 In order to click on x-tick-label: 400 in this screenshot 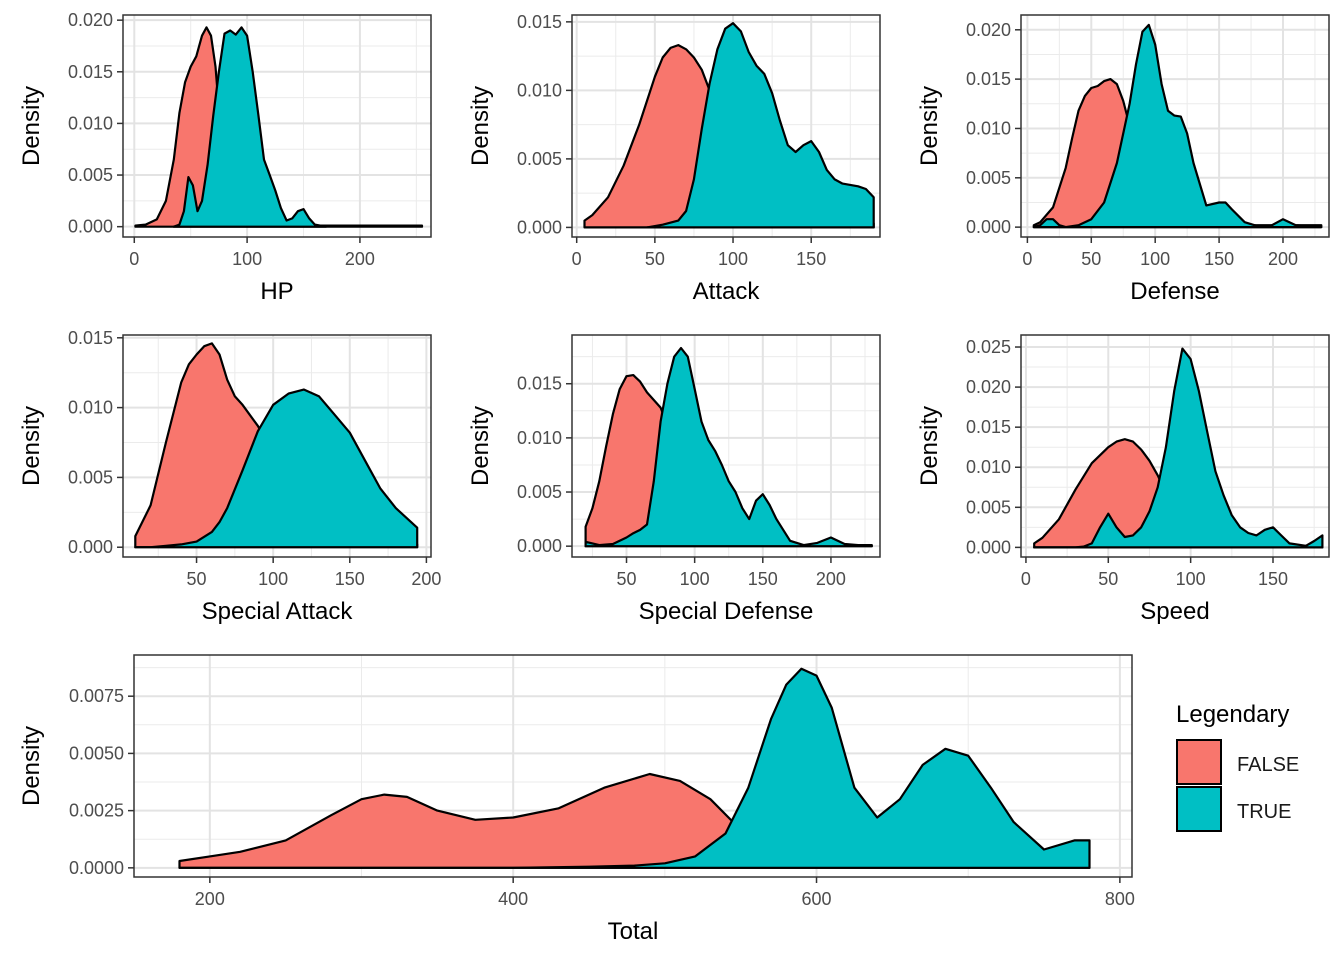, I will do `click(513, 899)`.